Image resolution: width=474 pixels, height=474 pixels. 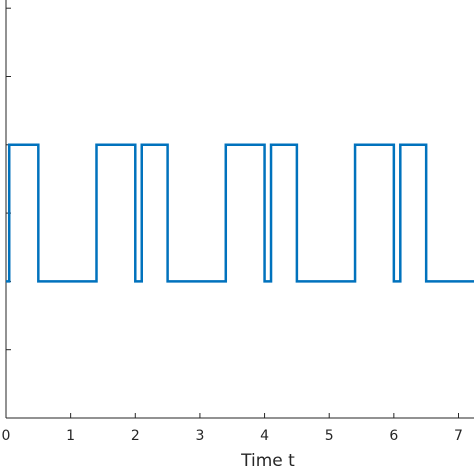 I want to click on x-axis-label: Time t, so click(x=267, y=461).